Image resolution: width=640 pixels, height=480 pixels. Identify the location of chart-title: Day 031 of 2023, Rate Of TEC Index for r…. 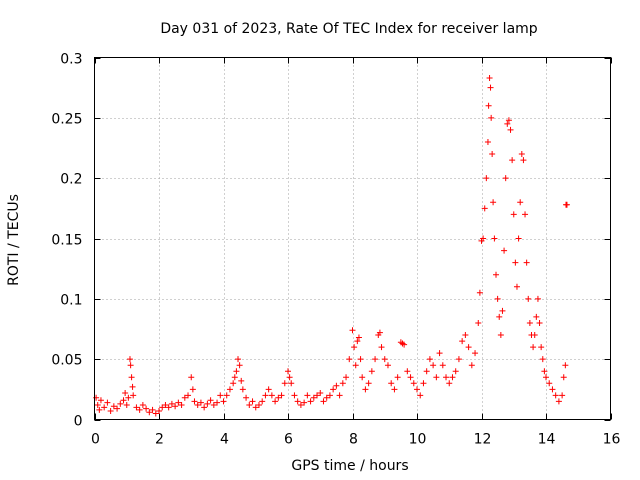
(348, 29).